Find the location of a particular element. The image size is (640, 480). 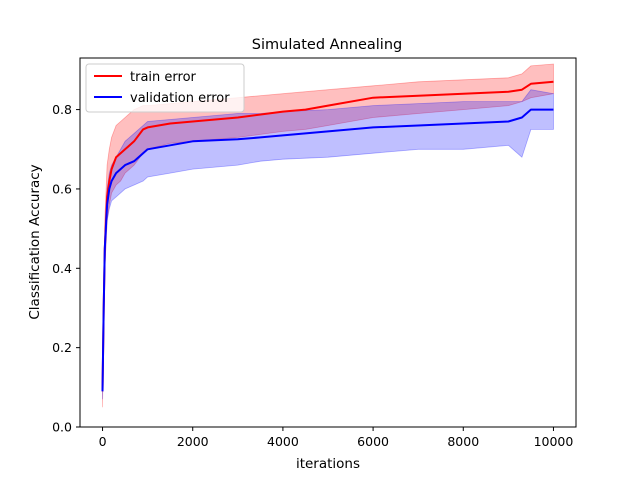

x-tick-label: 0 is located at coordinates (103, 441).